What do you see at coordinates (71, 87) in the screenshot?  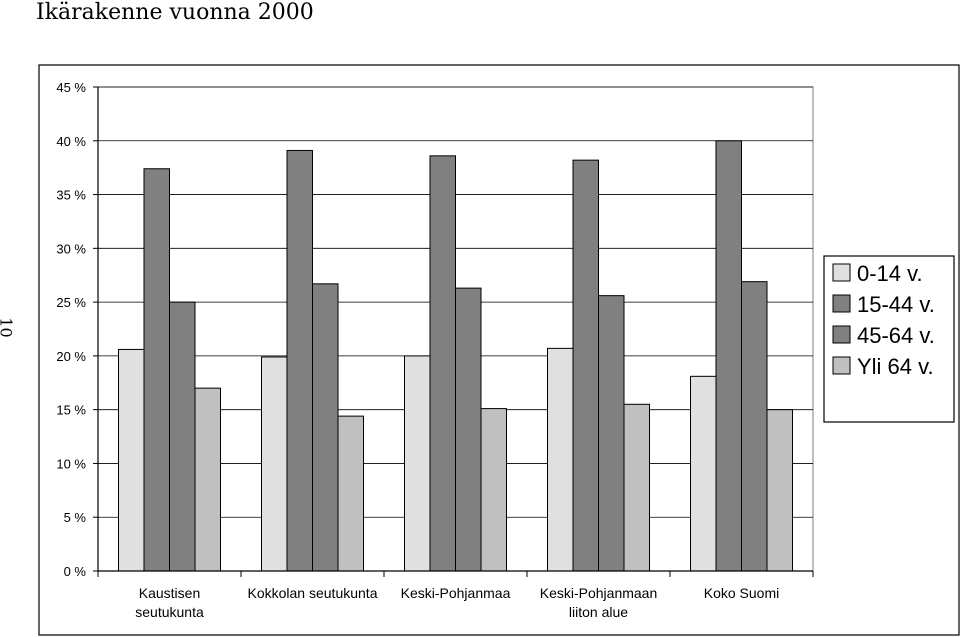 I see `y-tick-label: 45 %` at bounding box center [71, 87].